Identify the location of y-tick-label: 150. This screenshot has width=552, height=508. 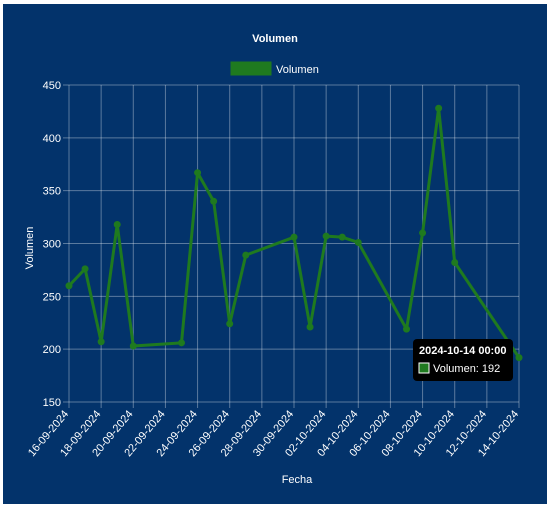
(52, 403).